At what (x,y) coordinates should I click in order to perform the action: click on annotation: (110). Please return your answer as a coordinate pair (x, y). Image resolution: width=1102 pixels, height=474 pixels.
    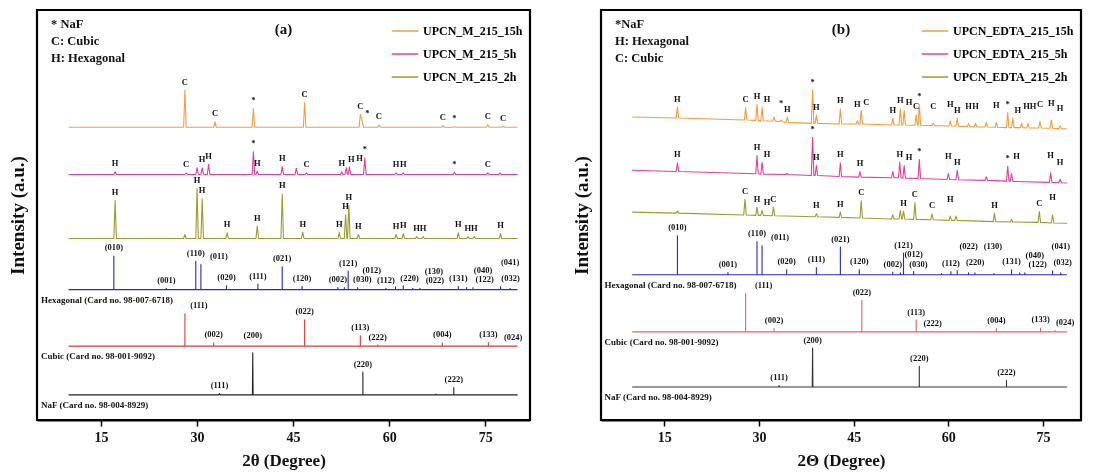
    Looking at the image, I should click on (757, 232).